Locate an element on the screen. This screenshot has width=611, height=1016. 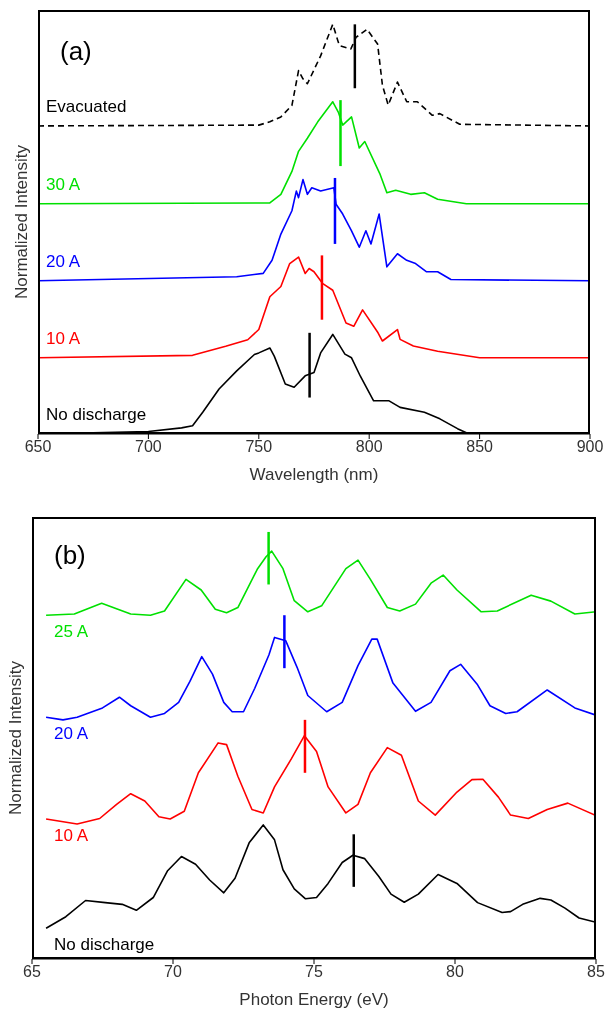
x-tick-label: 900 is located at coordinates (590, 447).